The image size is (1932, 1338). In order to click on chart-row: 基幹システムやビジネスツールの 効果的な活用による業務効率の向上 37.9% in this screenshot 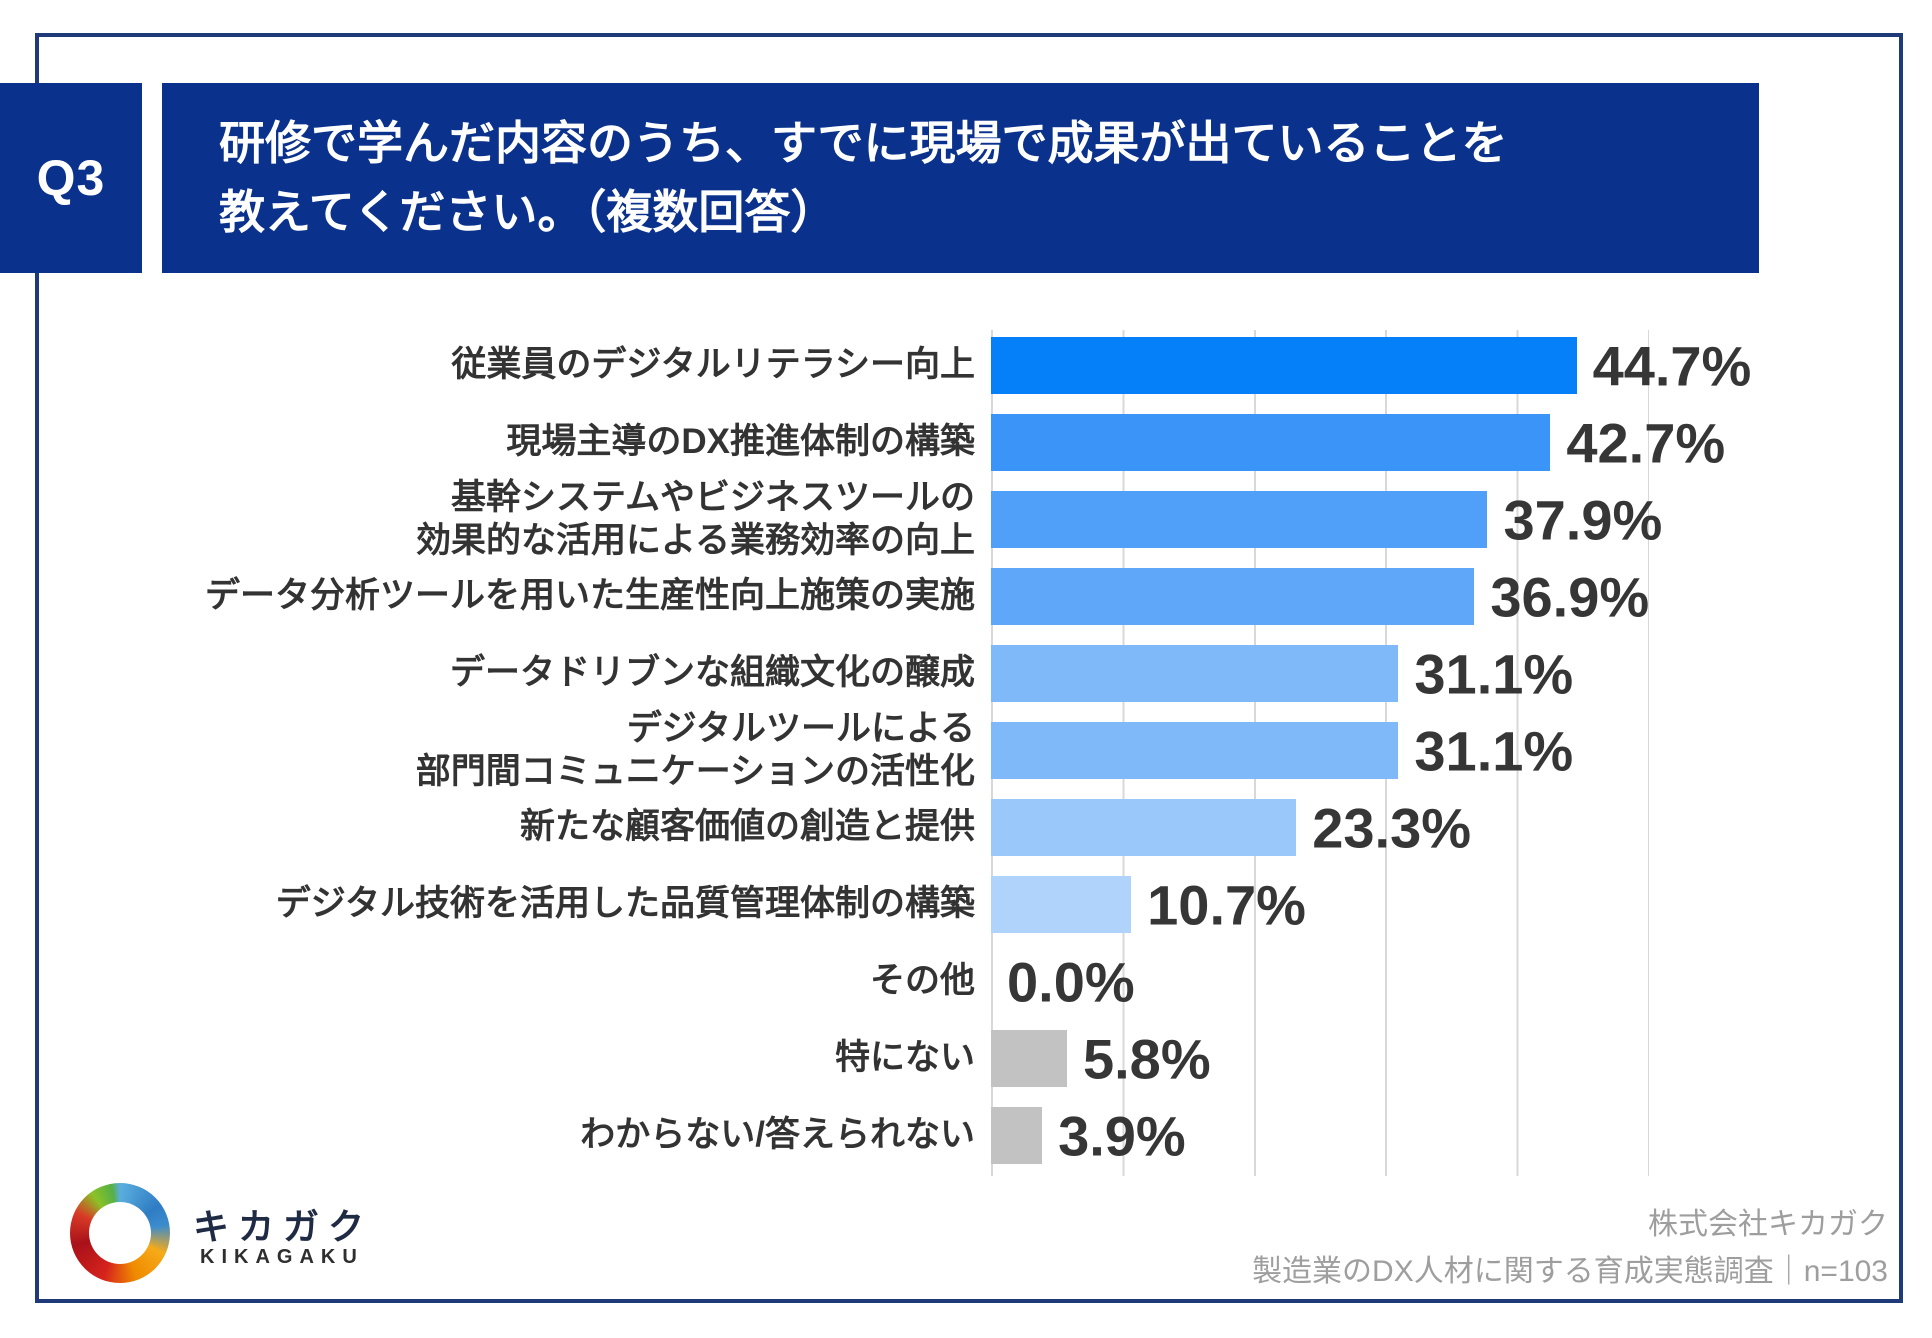, I will do `click(966, 519)`.